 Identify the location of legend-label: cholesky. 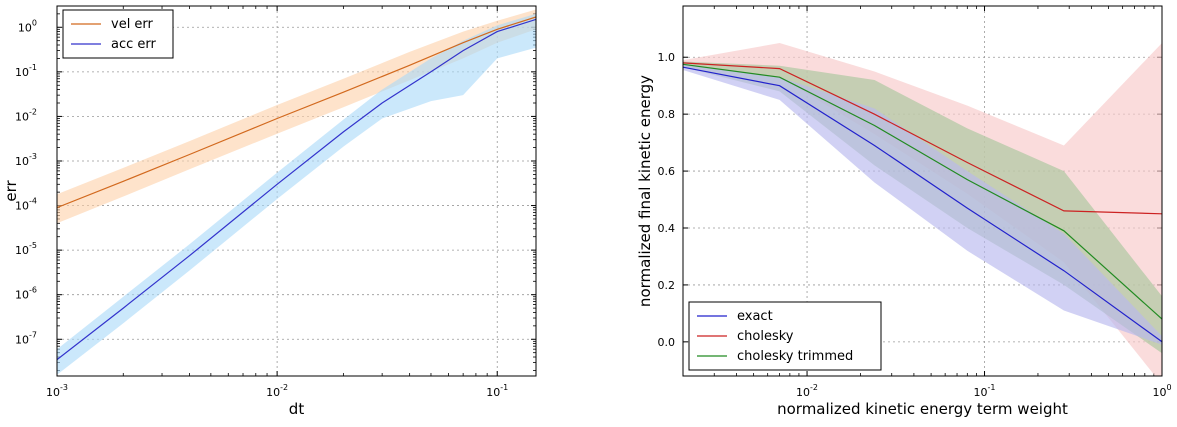
(765, 336).